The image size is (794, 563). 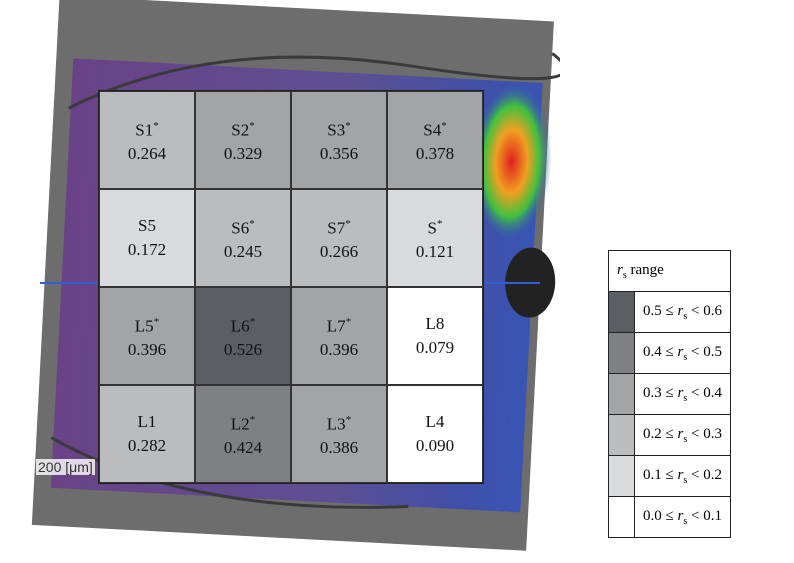 I want to click on sector-value: 0.396, so click(x=339, y=350).